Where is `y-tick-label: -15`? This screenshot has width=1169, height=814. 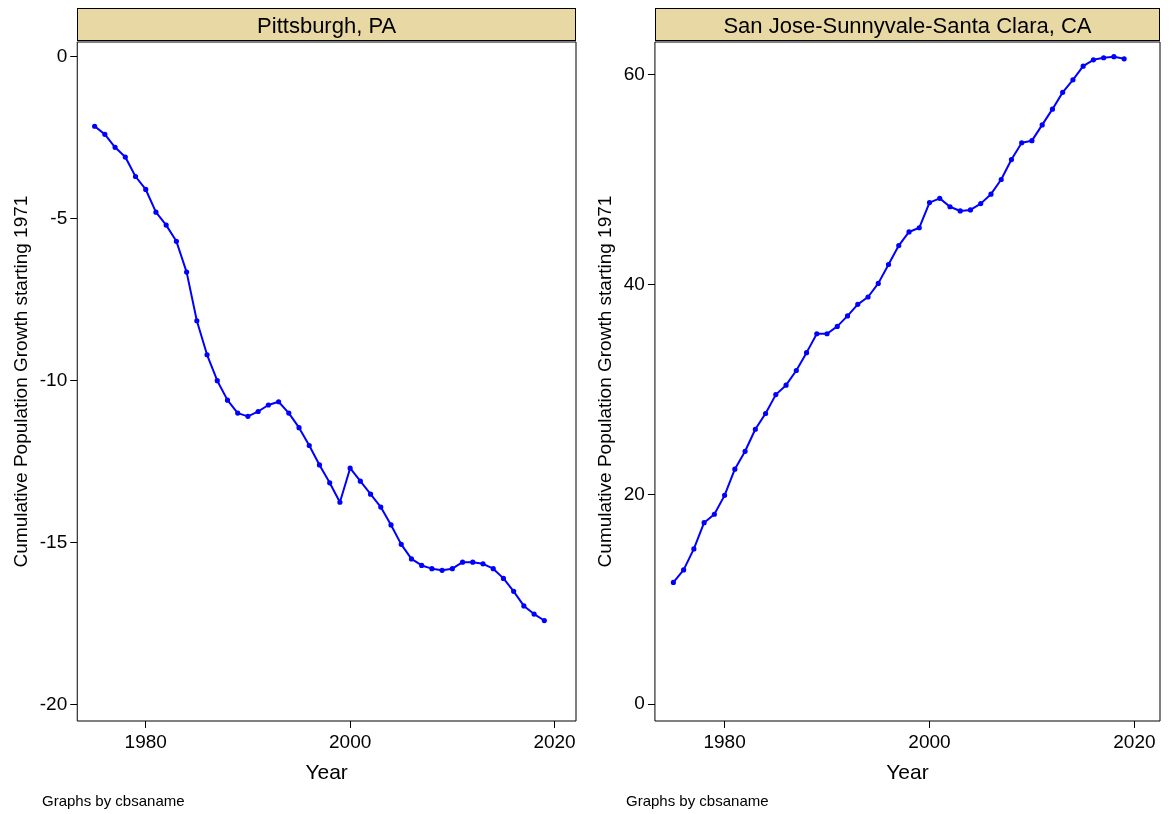 y-tick-label: -15 is located at coordinates (53, 541).